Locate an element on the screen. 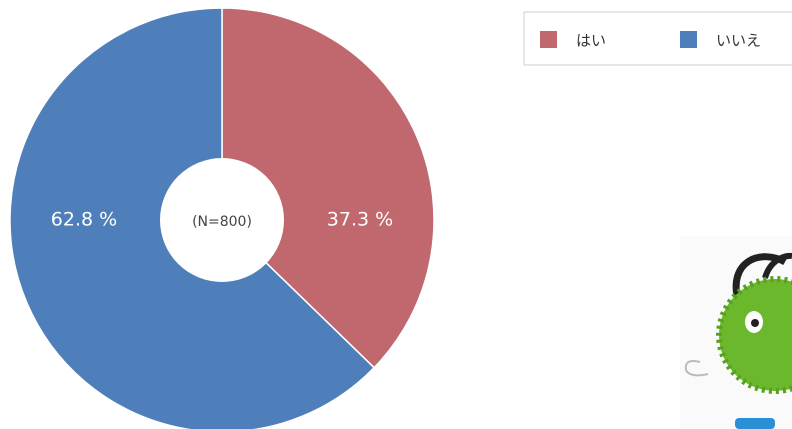 The height and width of the screenshot is (429, 792). legend-box is located at coordinates (657, 38).